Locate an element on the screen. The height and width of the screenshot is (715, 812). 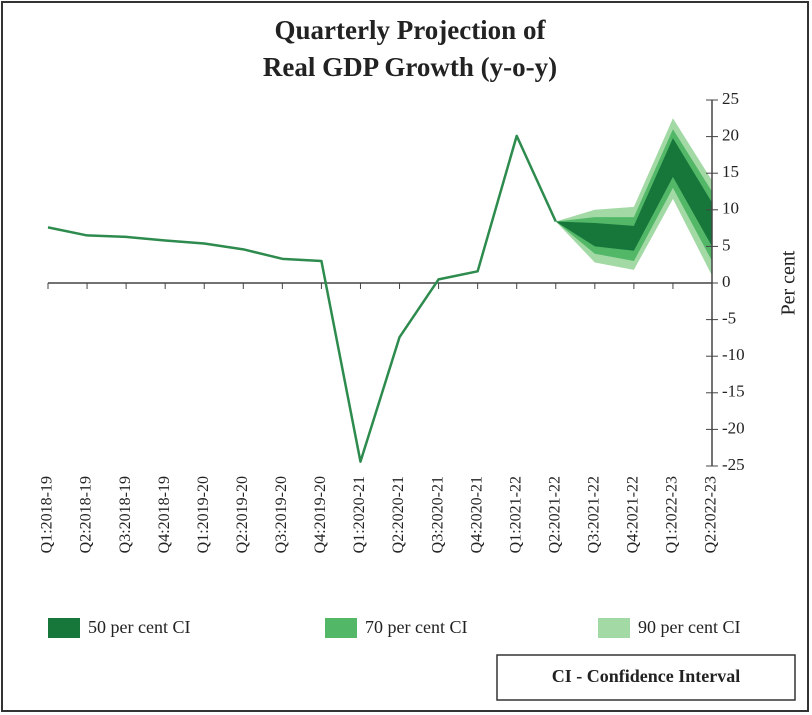
x-tick-label: Q2:2019-20 is located at coordinates (242, 514).